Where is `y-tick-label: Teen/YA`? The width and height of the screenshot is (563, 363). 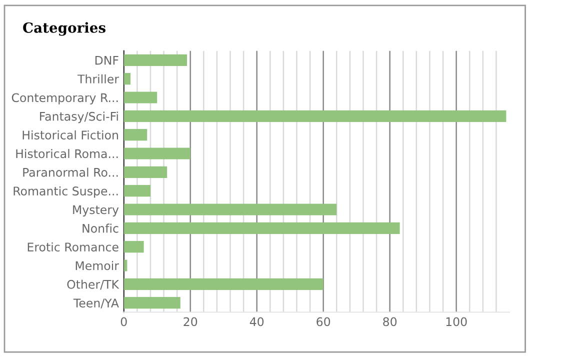 y-tick-label: Teen/YA is located at coordinates (96, 303).